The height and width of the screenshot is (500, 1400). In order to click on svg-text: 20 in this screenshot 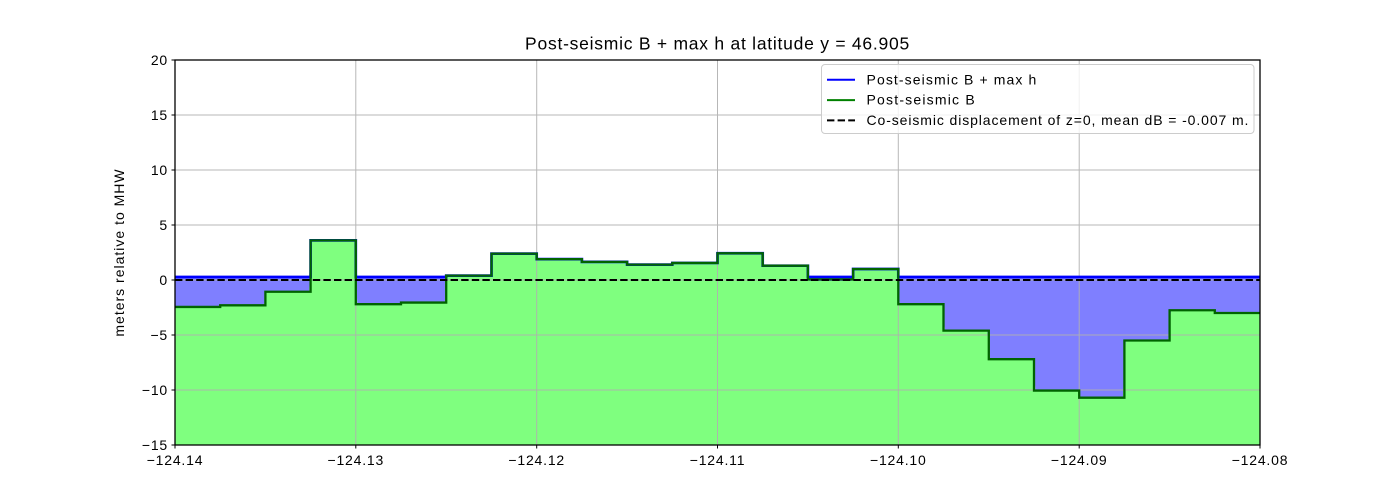, I will do `click(159, 60)`.